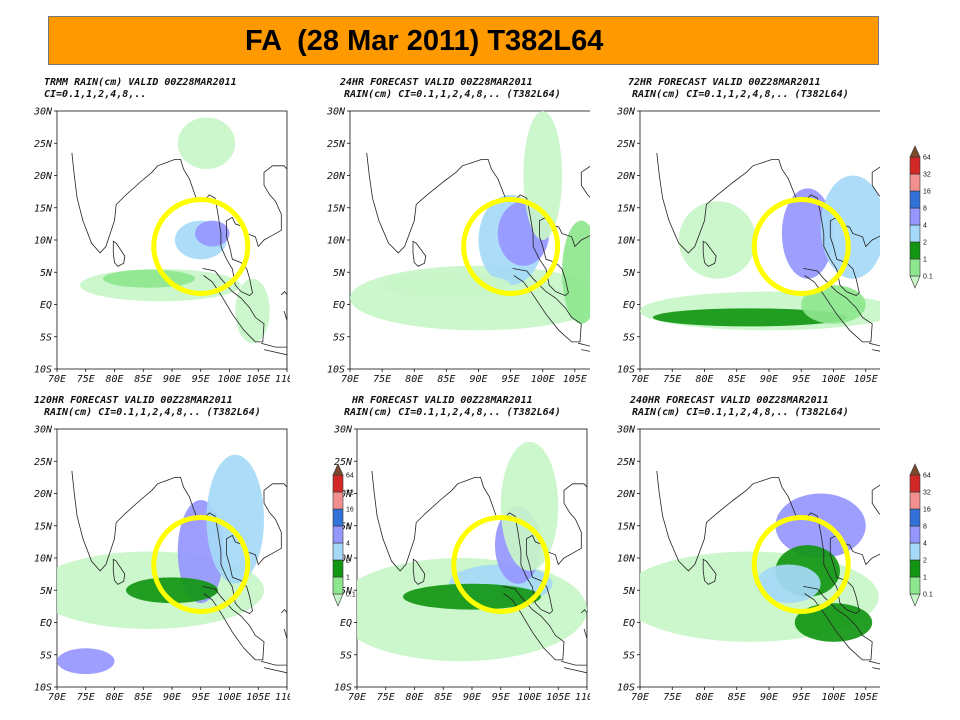 Image resolution: width=960 pixels, height=720 pixels. I want to click on panel-header-line1: HR FORECAST VALID 00Z28MAR2011, so click(442, 400).